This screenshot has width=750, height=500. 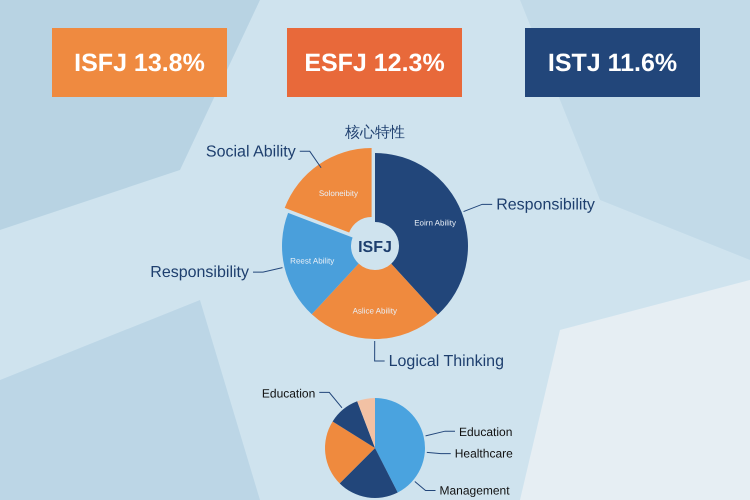 I want to click on chart-title: 核心特性, so click(x=374, y=132).